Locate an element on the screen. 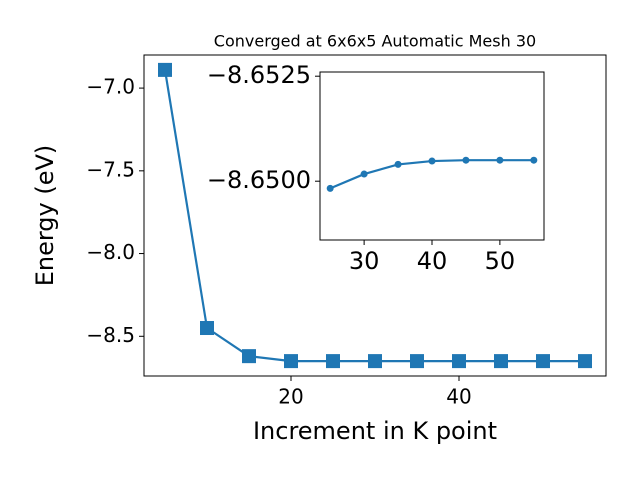 This screenshot has width=640, height=480. y-tick-label: −8.5 is located at coordinates (110, 335).